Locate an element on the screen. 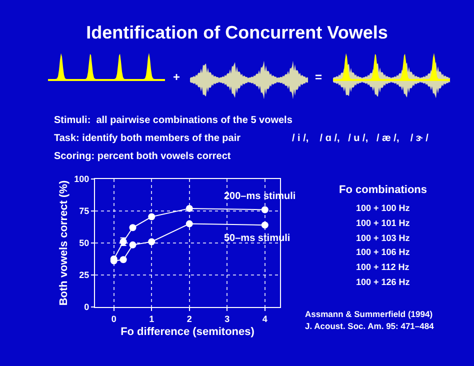 This screenshot has width=474, height=366. text: 100 + 106 Hz is located at coordinates (383, 252).